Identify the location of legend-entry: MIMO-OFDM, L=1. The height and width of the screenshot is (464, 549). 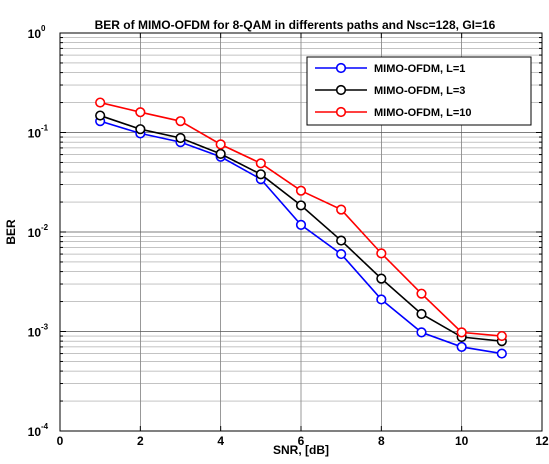
(390, 68).